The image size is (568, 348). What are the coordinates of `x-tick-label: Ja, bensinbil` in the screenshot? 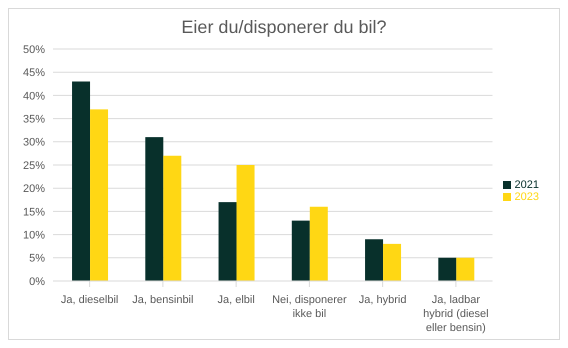 It's located at (163, 300).